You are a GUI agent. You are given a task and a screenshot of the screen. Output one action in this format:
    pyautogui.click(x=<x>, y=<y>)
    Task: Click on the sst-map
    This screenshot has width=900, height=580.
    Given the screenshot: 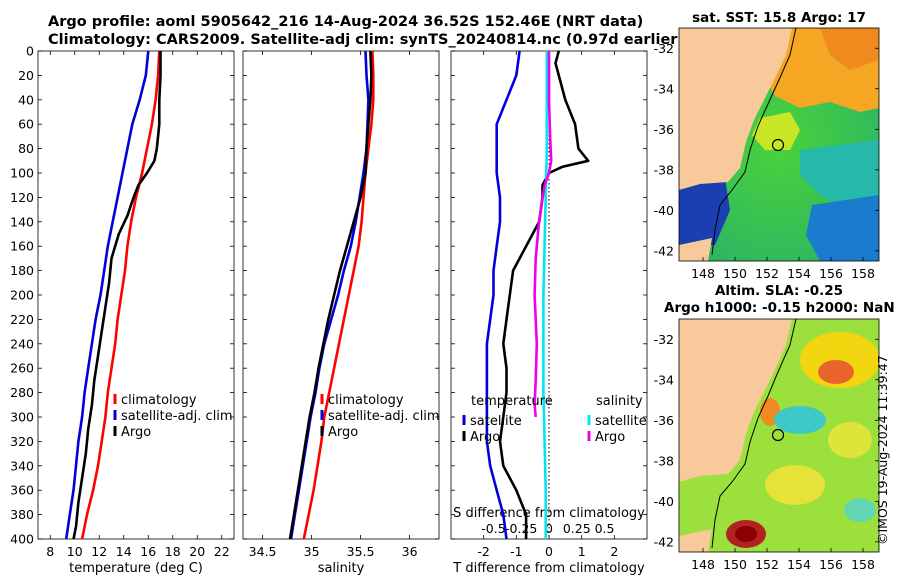 What is the action you would take?
    pyautogui.click(x=779, y=144)
    